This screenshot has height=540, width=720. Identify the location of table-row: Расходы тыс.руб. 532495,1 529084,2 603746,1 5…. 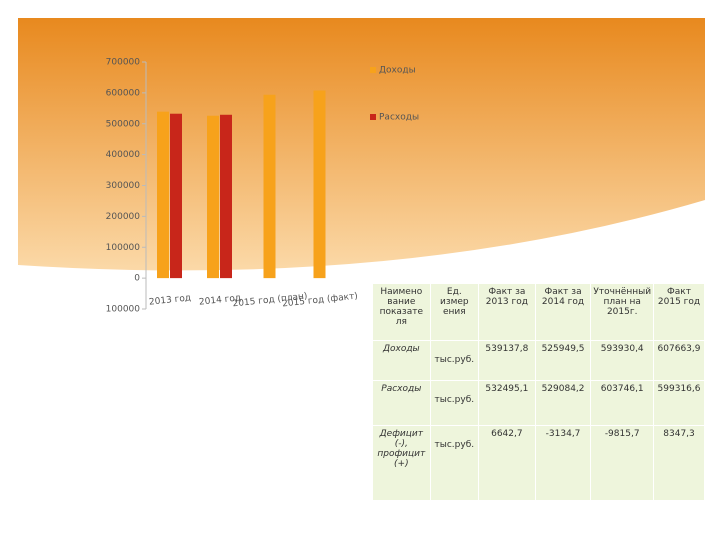
(538, 403).